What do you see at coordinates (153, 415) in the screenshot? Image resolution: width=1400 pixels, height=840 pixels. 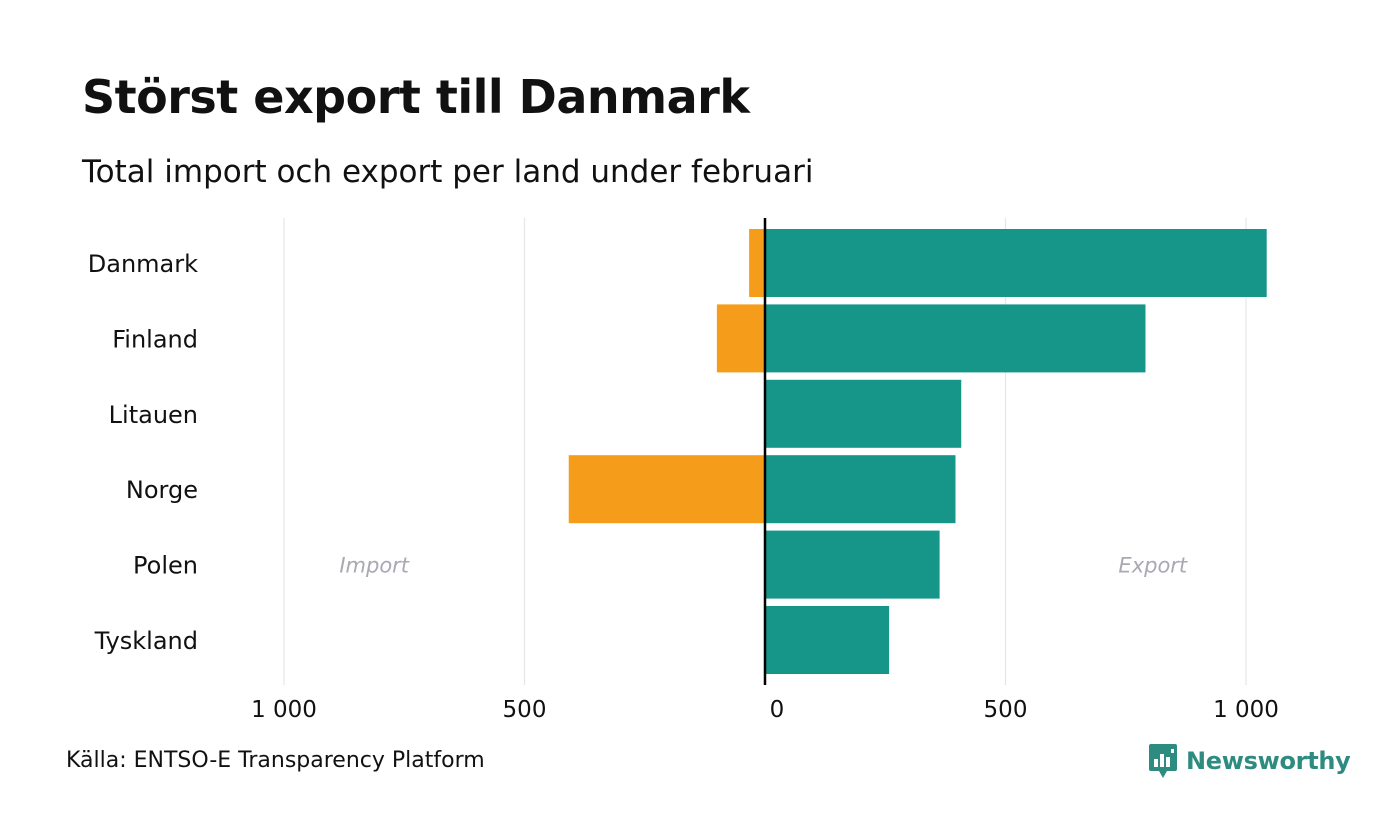 I see `category-label-litauen: Litauen` at bounding box center [153, 415].